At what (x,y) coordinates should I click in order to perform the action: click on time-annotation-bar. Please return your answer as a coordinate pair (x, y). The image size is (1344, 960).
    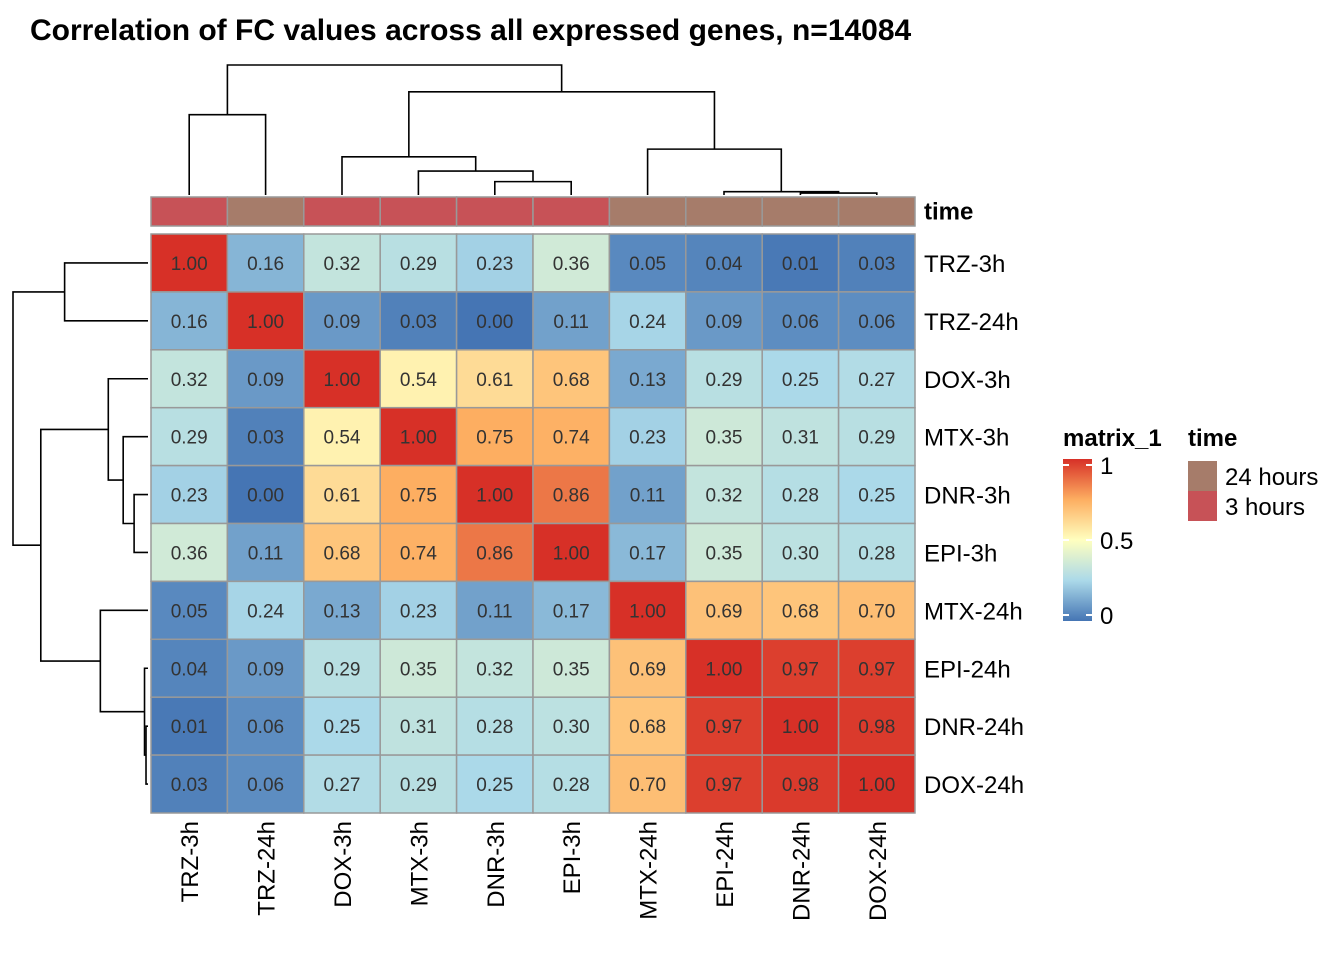
    Looking at the image, I should click on (533, 211).